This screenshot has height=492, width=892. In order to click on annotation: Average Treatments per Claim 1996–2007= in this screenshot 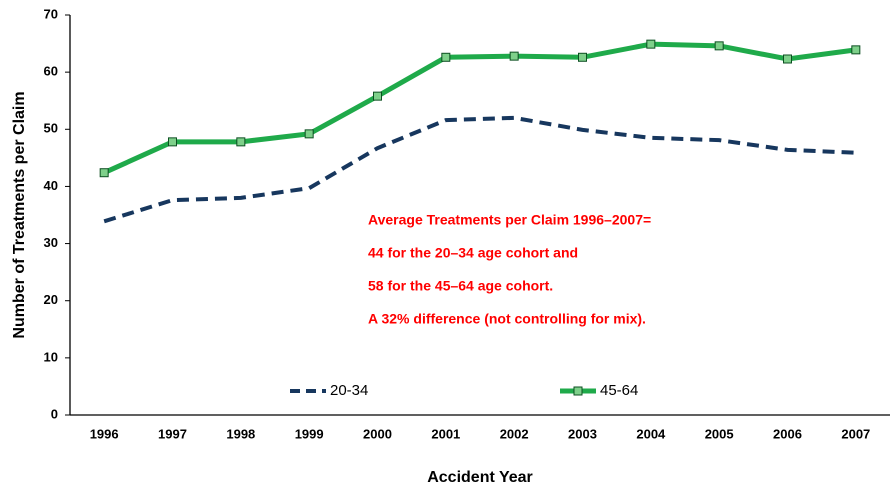, I will do `click(509, 220)`.